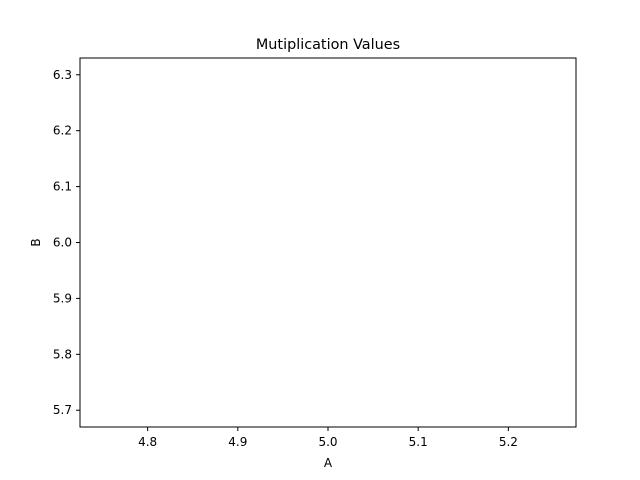 Image resolution: width=640 pixels, height=480 pixels. I want to click on x-axis: 4.8 4.9 5.0 5.1 5.2, so click(328, 438).